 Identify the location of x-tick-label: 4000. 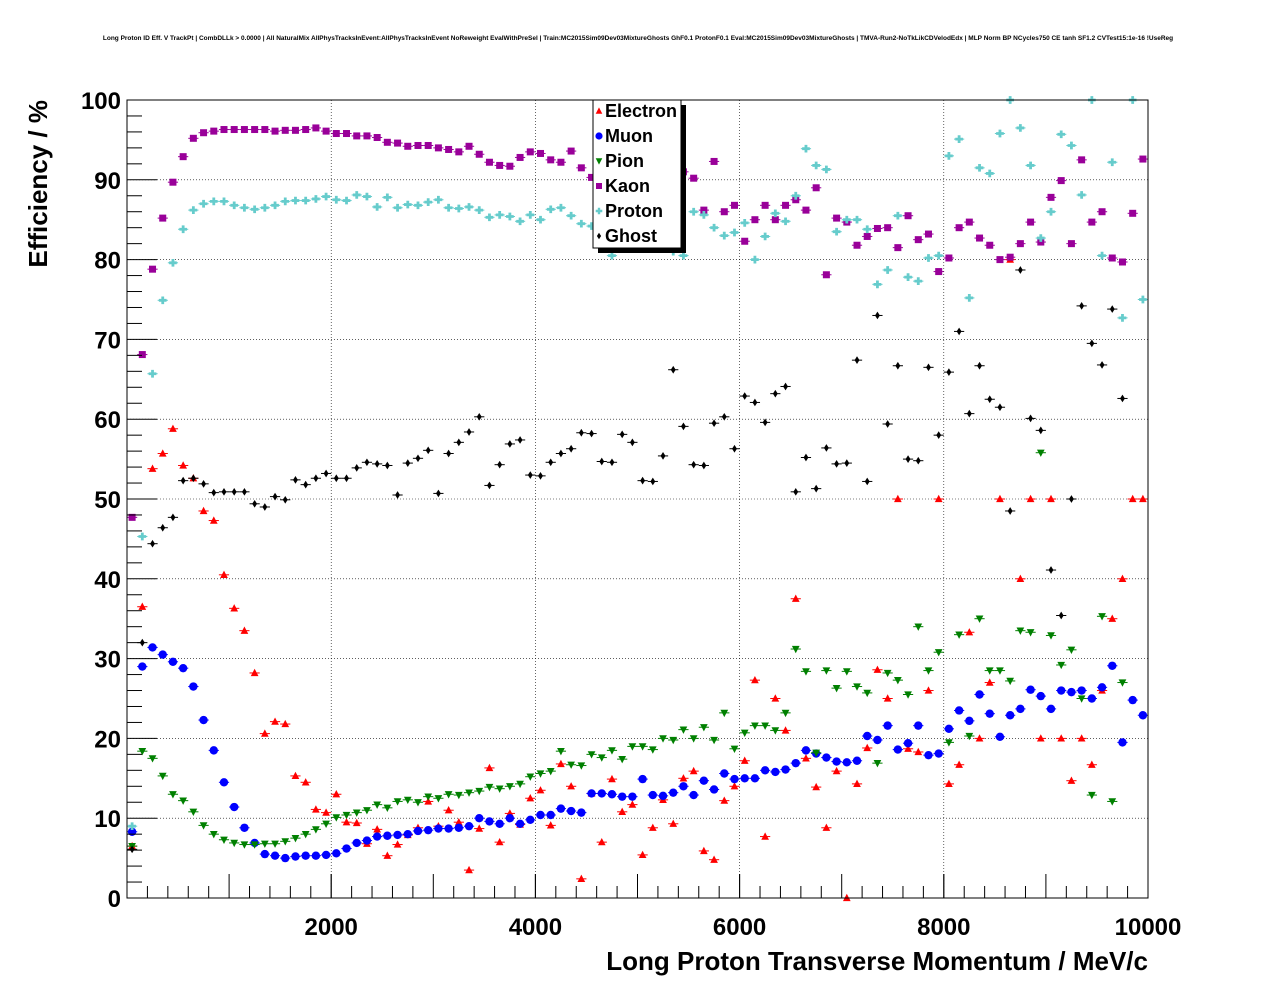
(535, 927).